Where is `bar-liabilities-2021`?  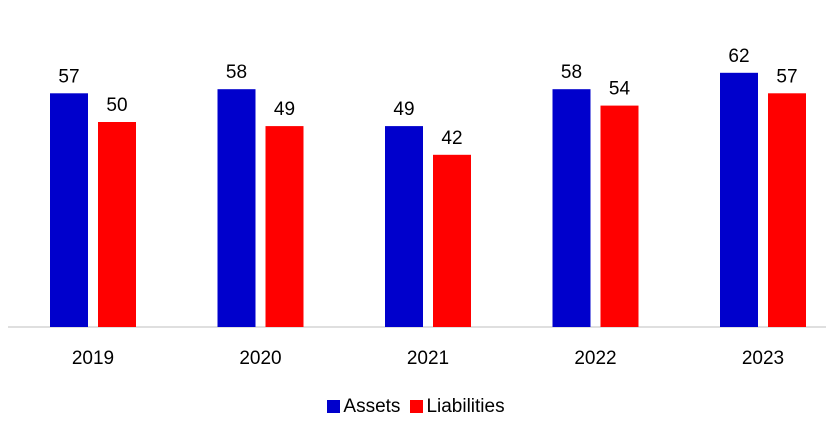
bar-liabilities-2021 is located at coordinates (452, 240).